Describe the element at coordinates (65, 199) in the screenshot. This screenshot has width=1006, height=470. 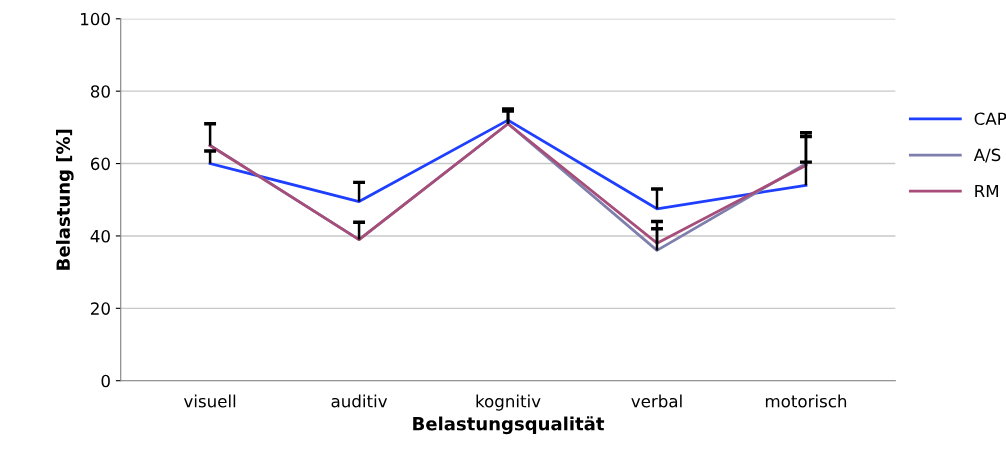
I see `y-axis-title: Belastung [%]` at that location.